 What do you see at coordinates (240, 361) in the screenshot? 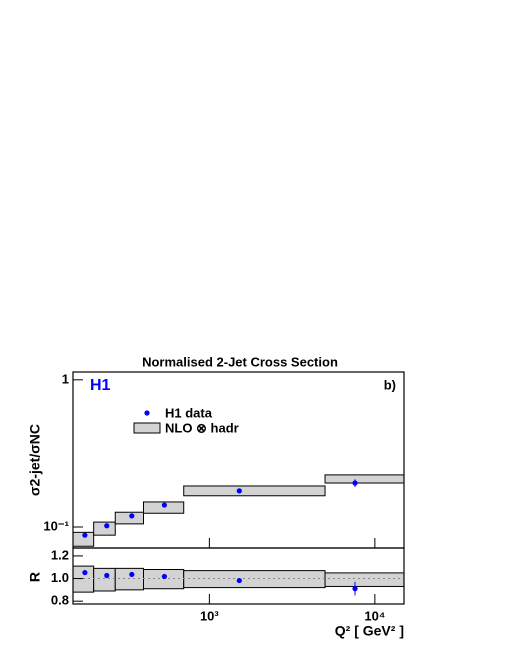
I see `chart-title: Normalised 2-Jet Cross Section` at bounding box center [240, 361].